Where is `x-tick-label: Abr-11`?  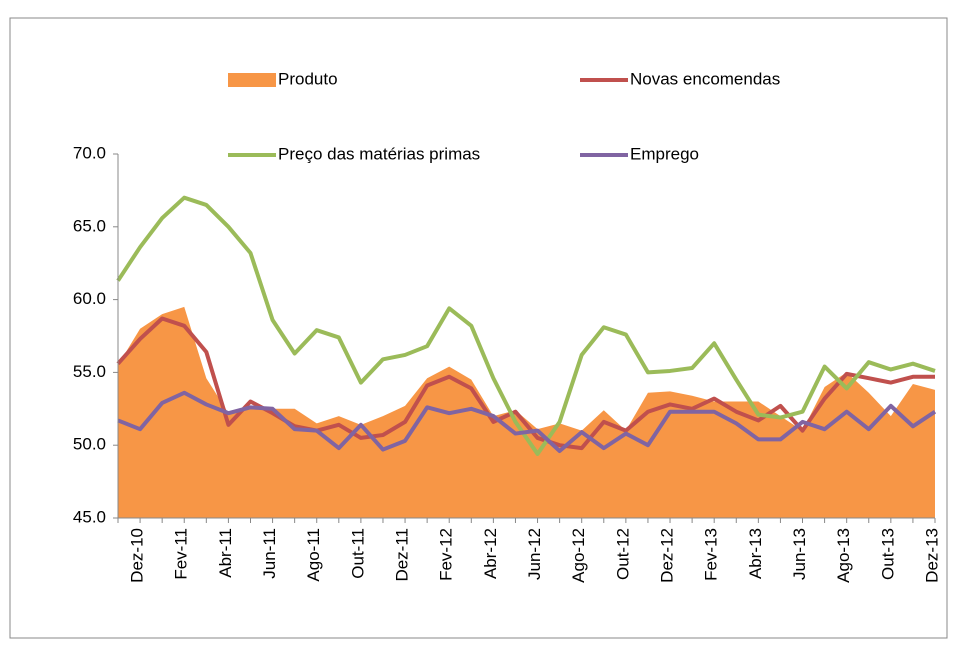 x-tick-label: Abr-11 is located at coordinates (225, 553).